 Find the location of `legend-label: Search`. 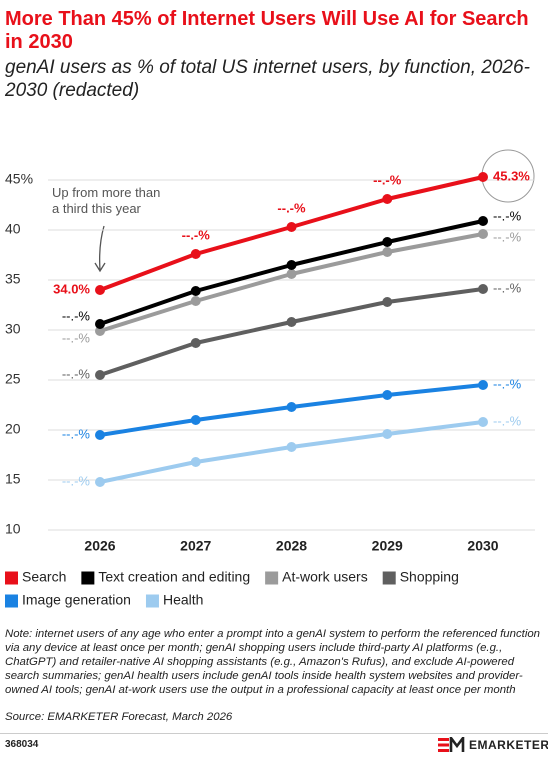

legend-label: Search is located at coordinates (44, 577).